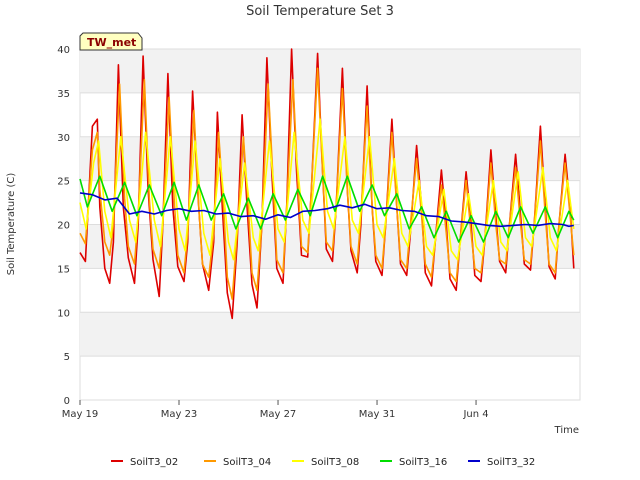 The width and height of the screenshot is (640, 480). Describe the element at coordinates (511, 462) in the screenshot. I see `legend-label: SoilT3_32` at that location.